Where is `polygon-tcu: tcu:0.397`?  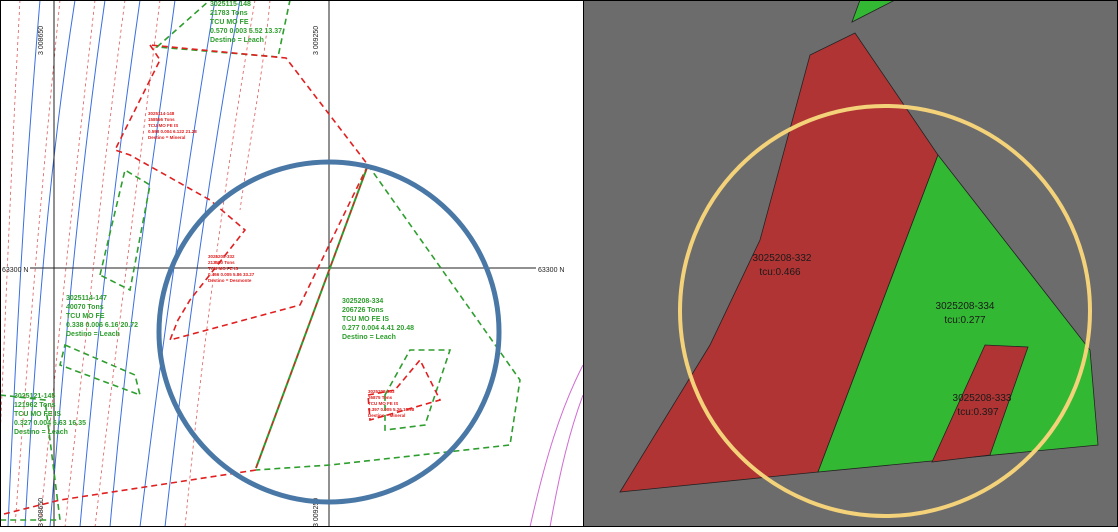
polygon-tcu: tcu:0.397 is located at coordinates (978, 412).